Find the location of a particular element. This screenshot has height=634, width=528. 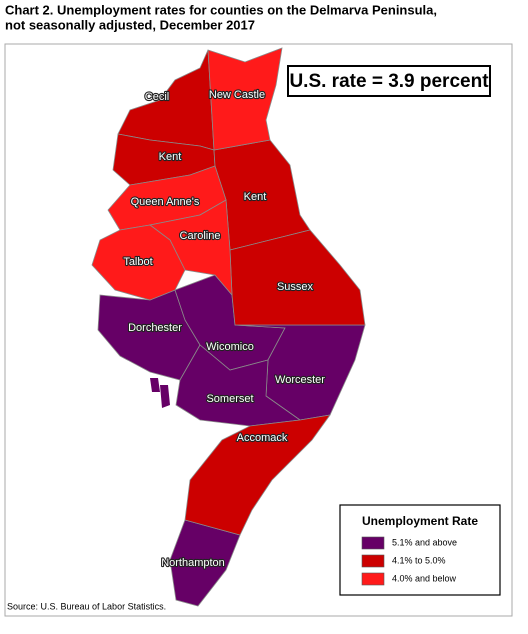

county-label: New Castle is located at coordinates (237, 95).